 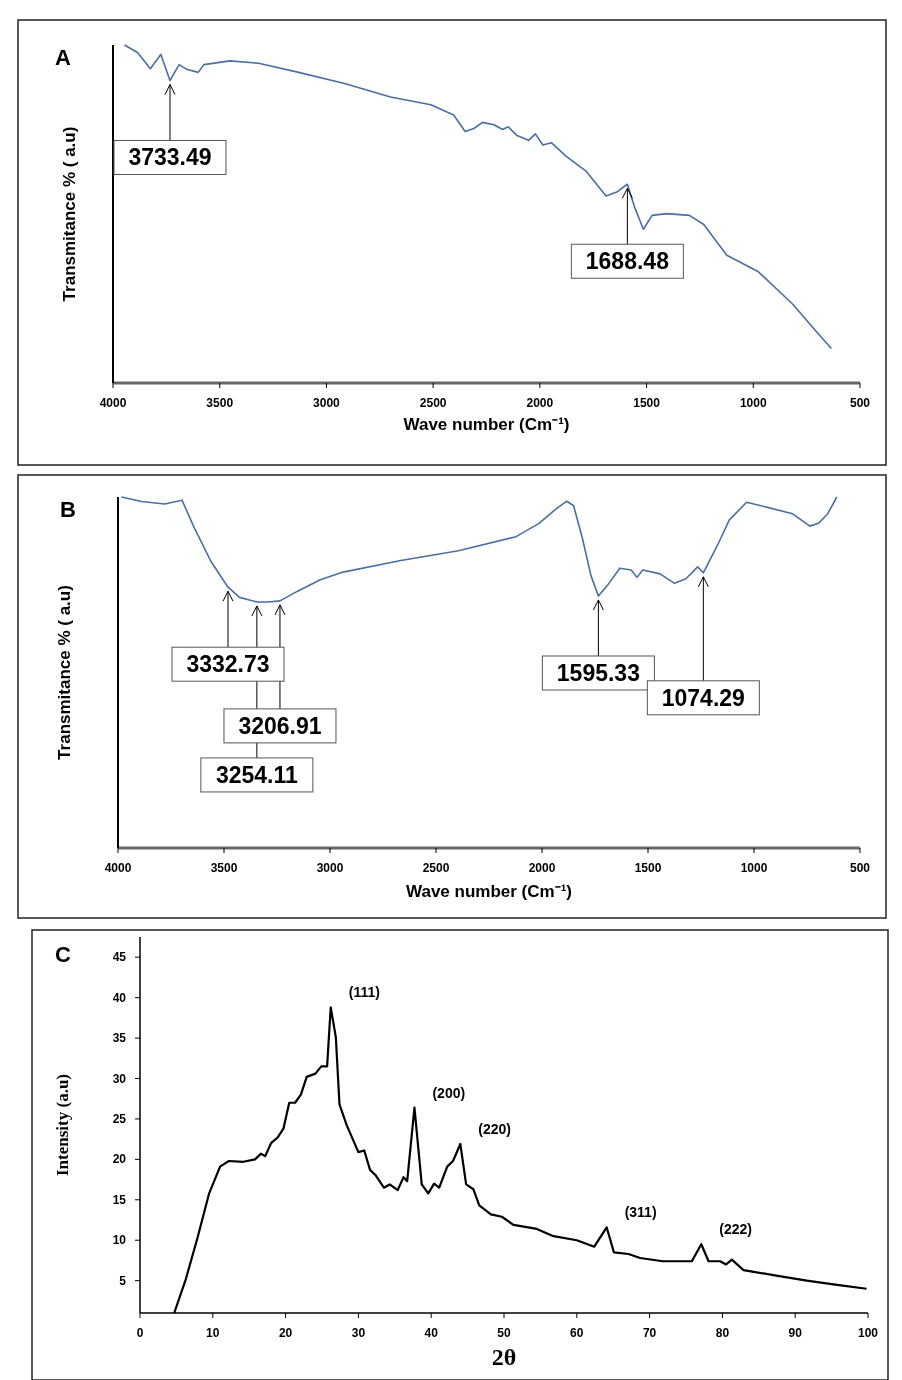 I want to click on annotation: 1595.33, so click(x=598, y=672).